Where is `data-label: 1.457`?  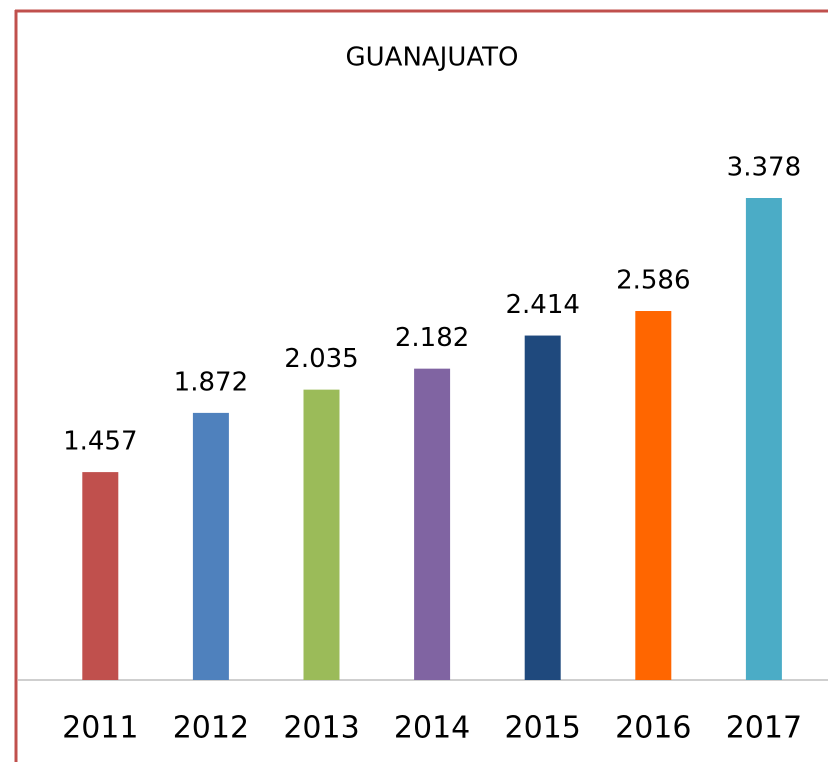 data-label: 1.457 is located at coordinates (100, 442).